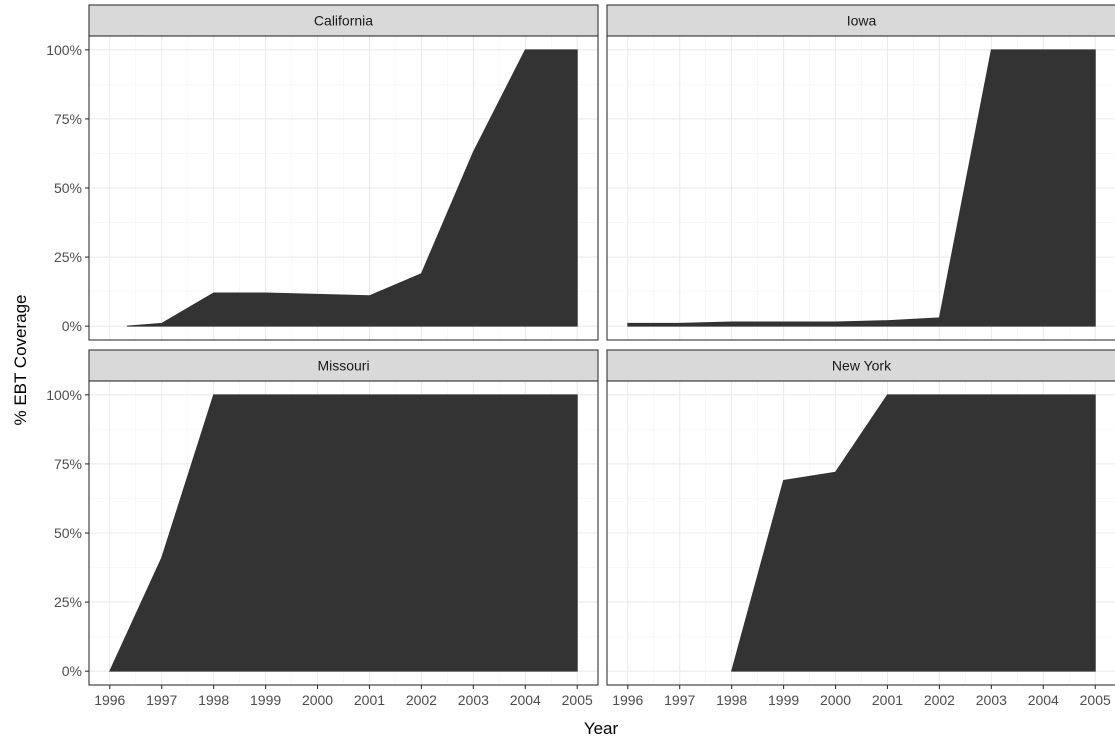 The image size is (1115, 742). I want to click on facet-strip-label: New York, so click(862, 366).